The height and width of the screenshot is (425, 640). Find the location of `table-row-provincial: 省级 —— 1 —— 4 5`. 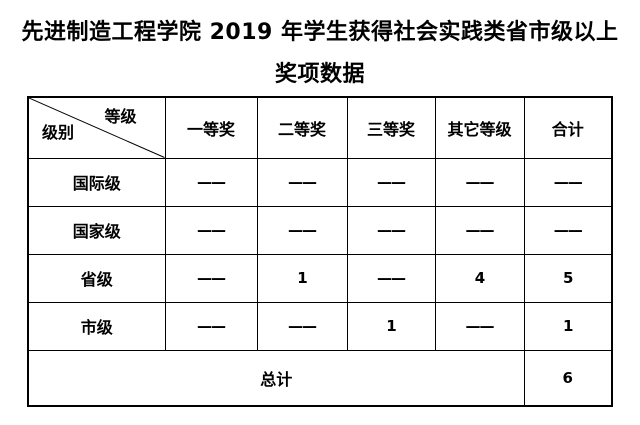

table-row-provincial: 省级 —— 1 —— 4 5 is located at coordinates (320, 278).